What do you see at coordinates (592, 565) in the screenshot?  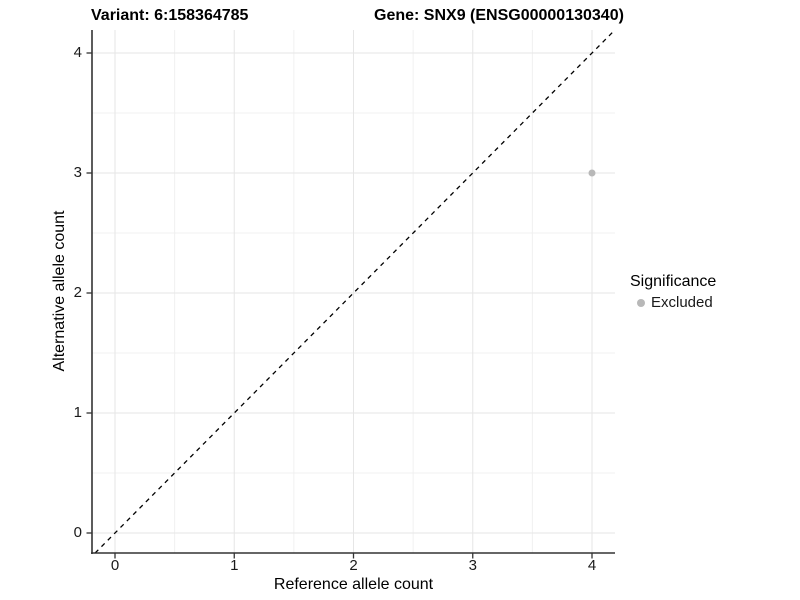 I see `x-tick-label: 4` at bounding box center [592, 565].